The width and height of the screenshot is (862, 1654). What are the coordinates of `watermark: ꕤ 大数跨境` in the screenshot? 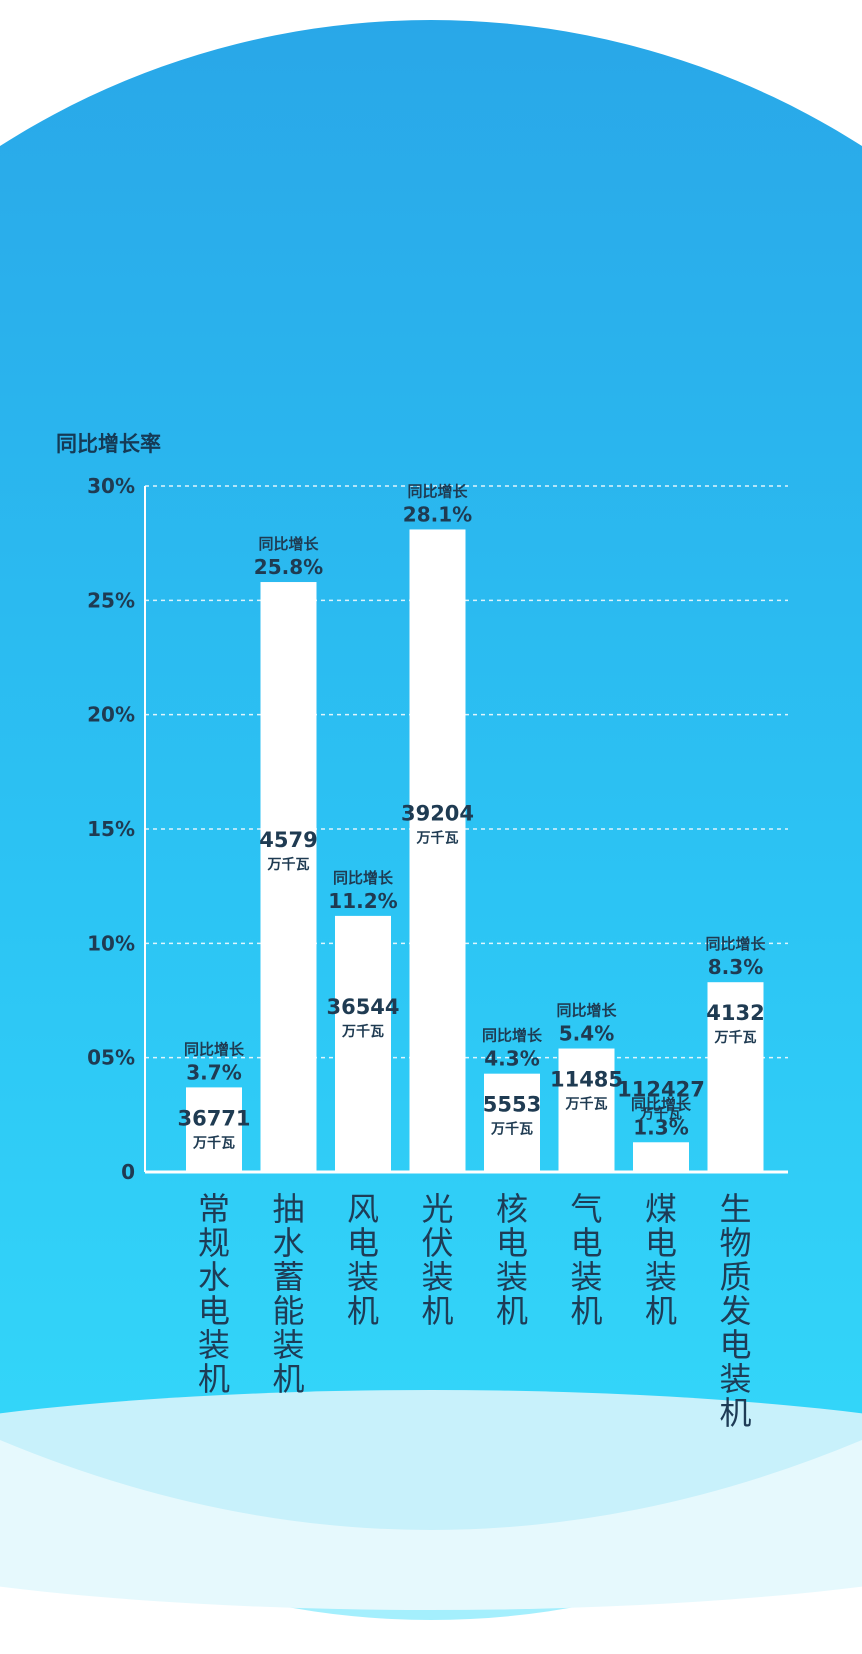 It's located at (52, 1638).